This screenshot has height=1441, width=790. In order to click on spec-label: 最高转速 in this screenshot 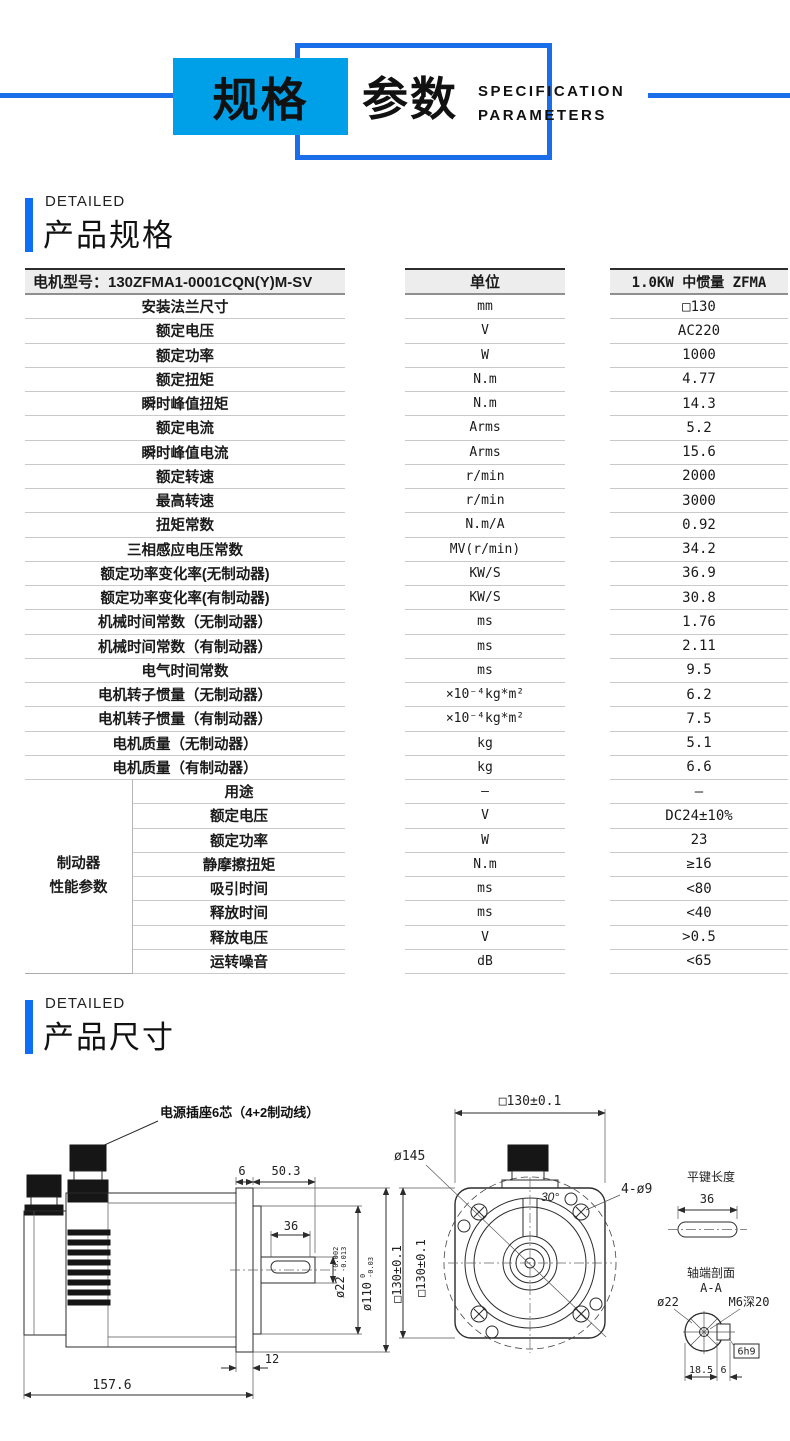, I will do `click(185, 501)`.